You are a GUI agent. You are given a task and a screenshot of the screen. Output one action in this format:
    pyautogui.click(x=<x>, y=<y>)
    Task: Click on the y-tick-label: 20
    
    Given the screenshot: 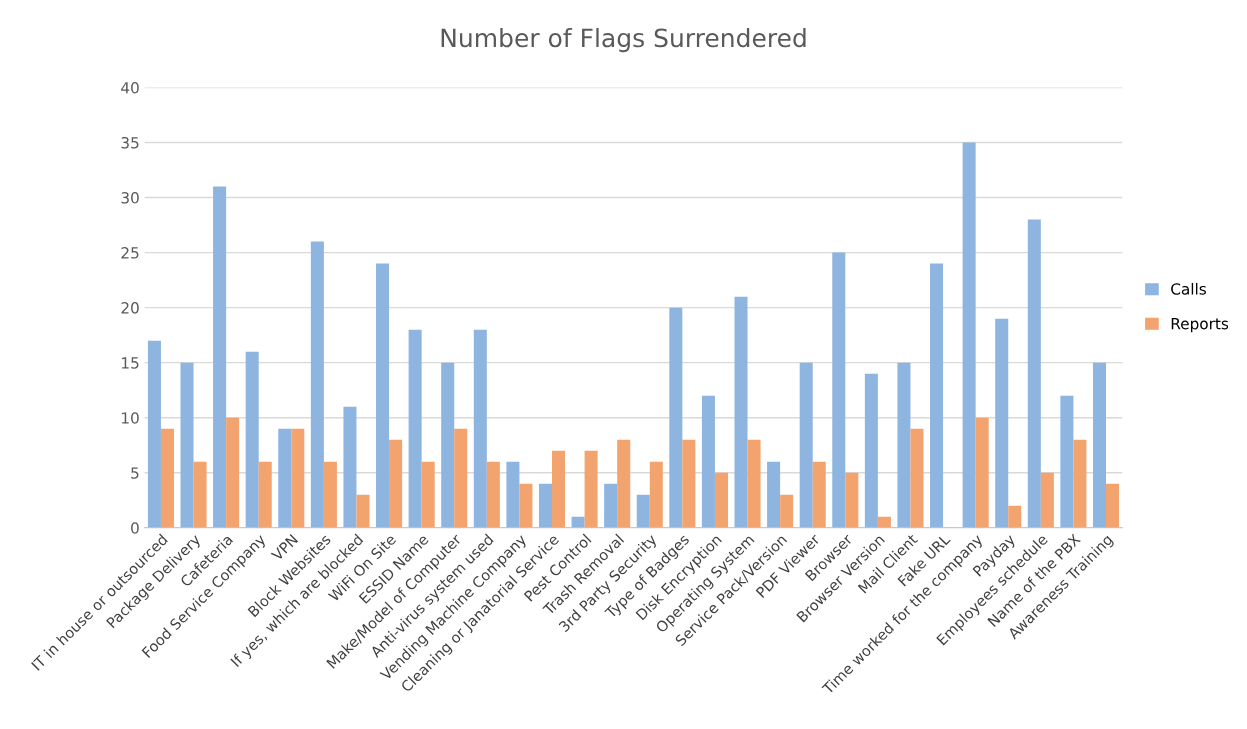 What is the action you would take?
    pyautogui.click(x=130, y=308)
    